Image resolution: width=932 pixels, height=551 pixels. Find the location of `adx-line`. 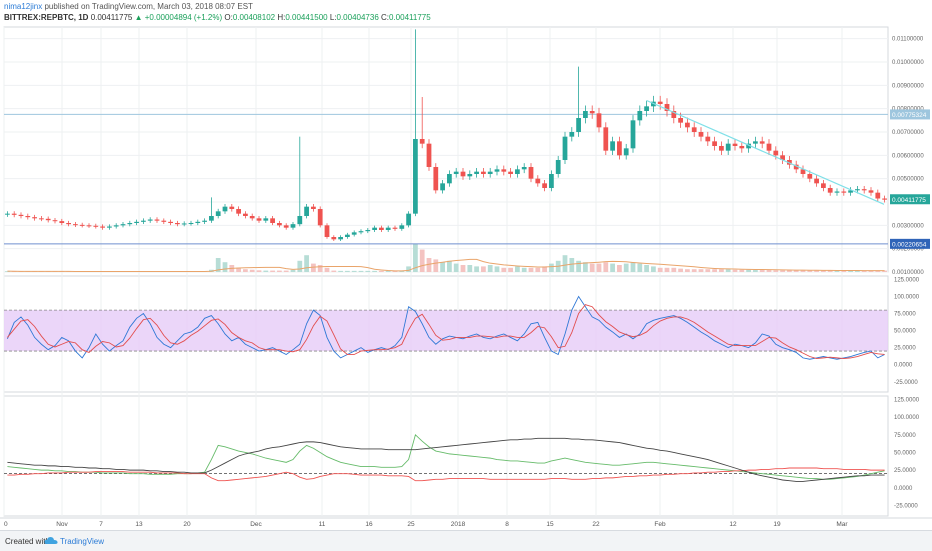

adx-line is located at coordinates (446, 459).